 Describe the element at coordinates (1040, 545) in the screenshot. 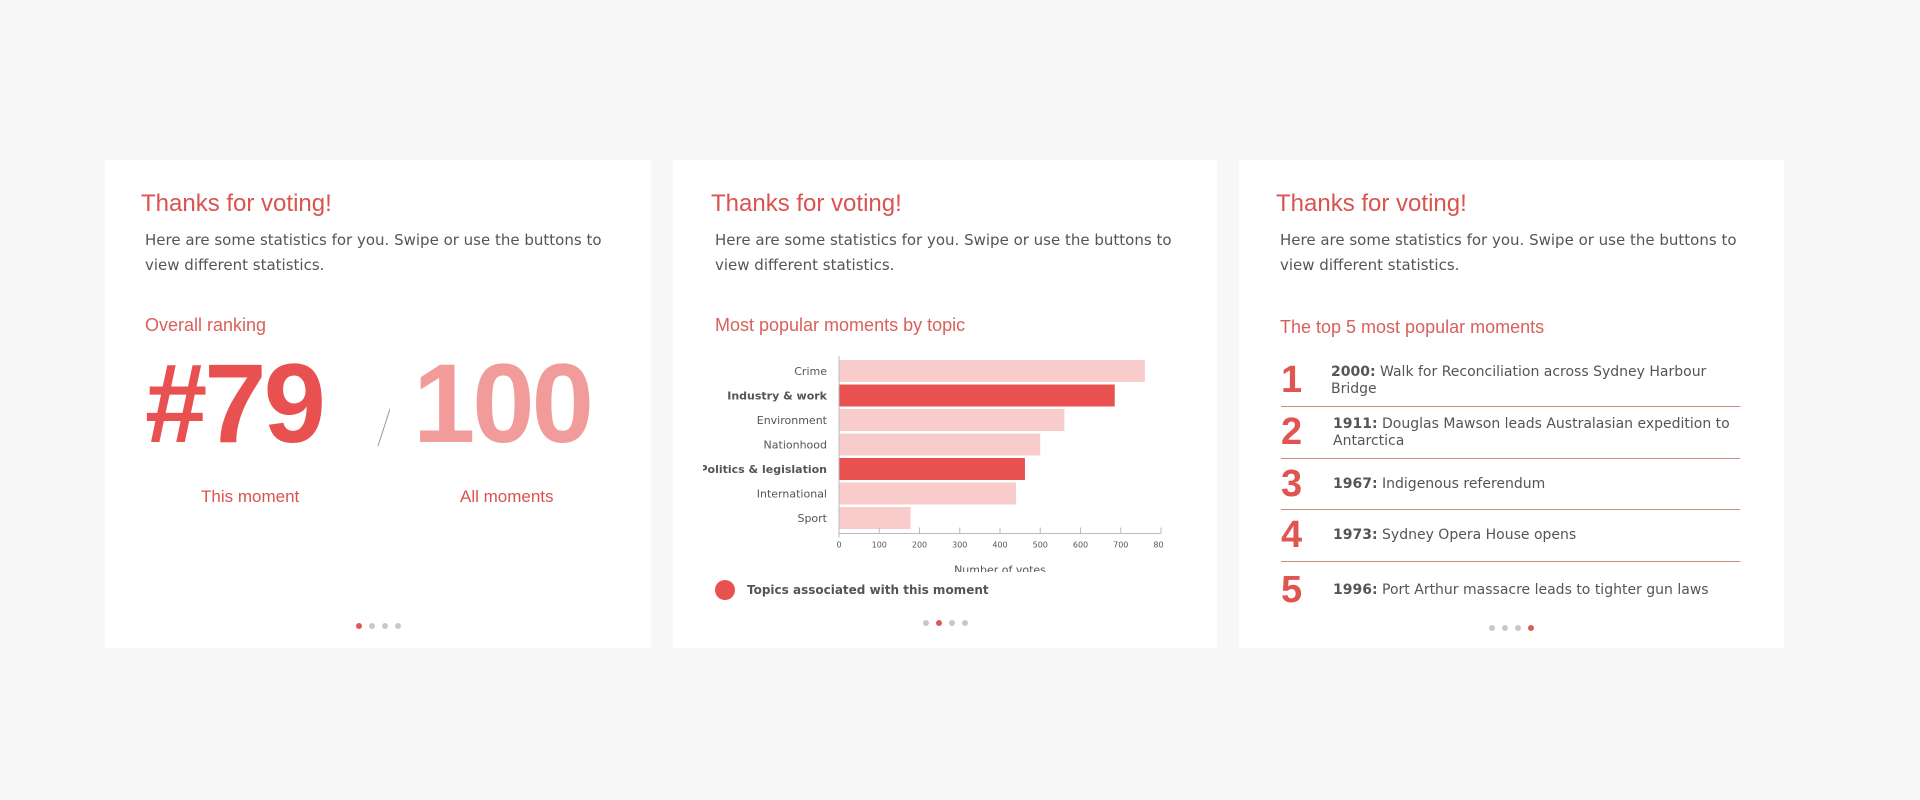

I see `x-tick-label: 500` at that location.